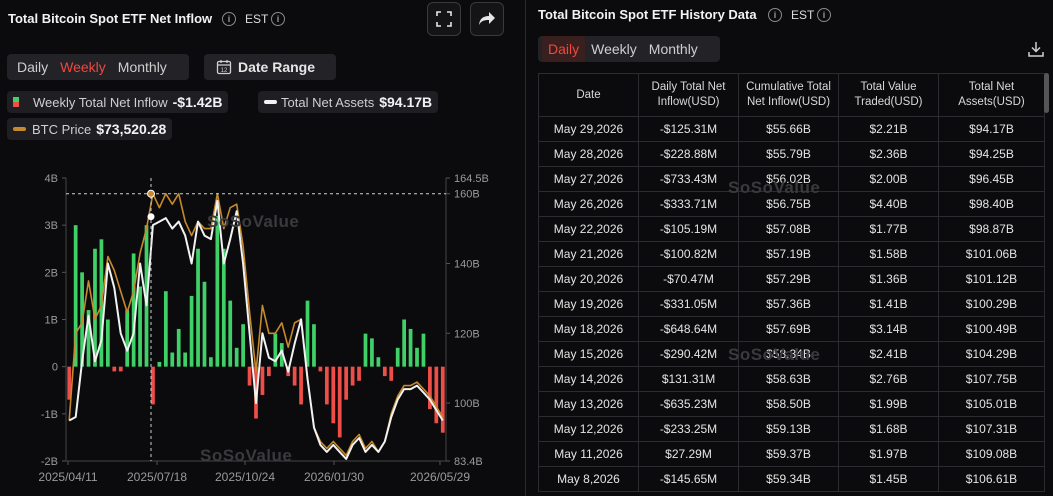 The width and height of the screenshot is (1053, 496). What do you see at coordinates (688, 229) in the screenshot?
I see `cell-daily-inflow: -$105.19M` at bounding box center [688, 229].